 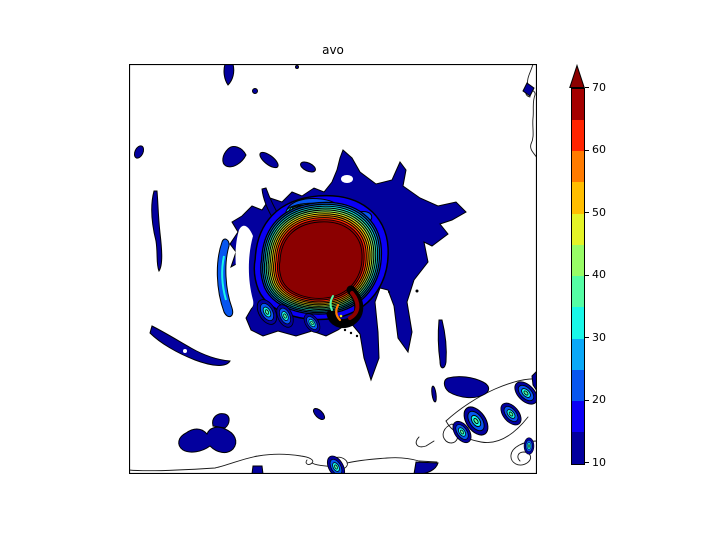 What do you see at coordinates (157, 231) in the screenshot?
I see `left-filament` at bounding box center [157, 231].